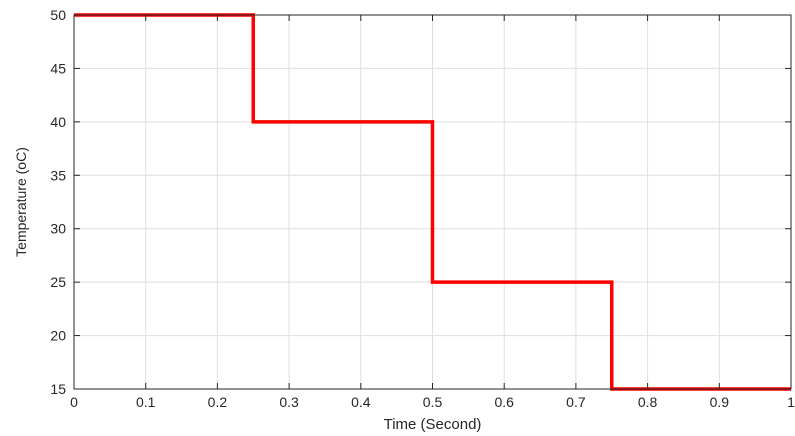 The width and height of the screenshot is (795, 436). I want to click on x-tick-label: 0.2, so click(218, 402).